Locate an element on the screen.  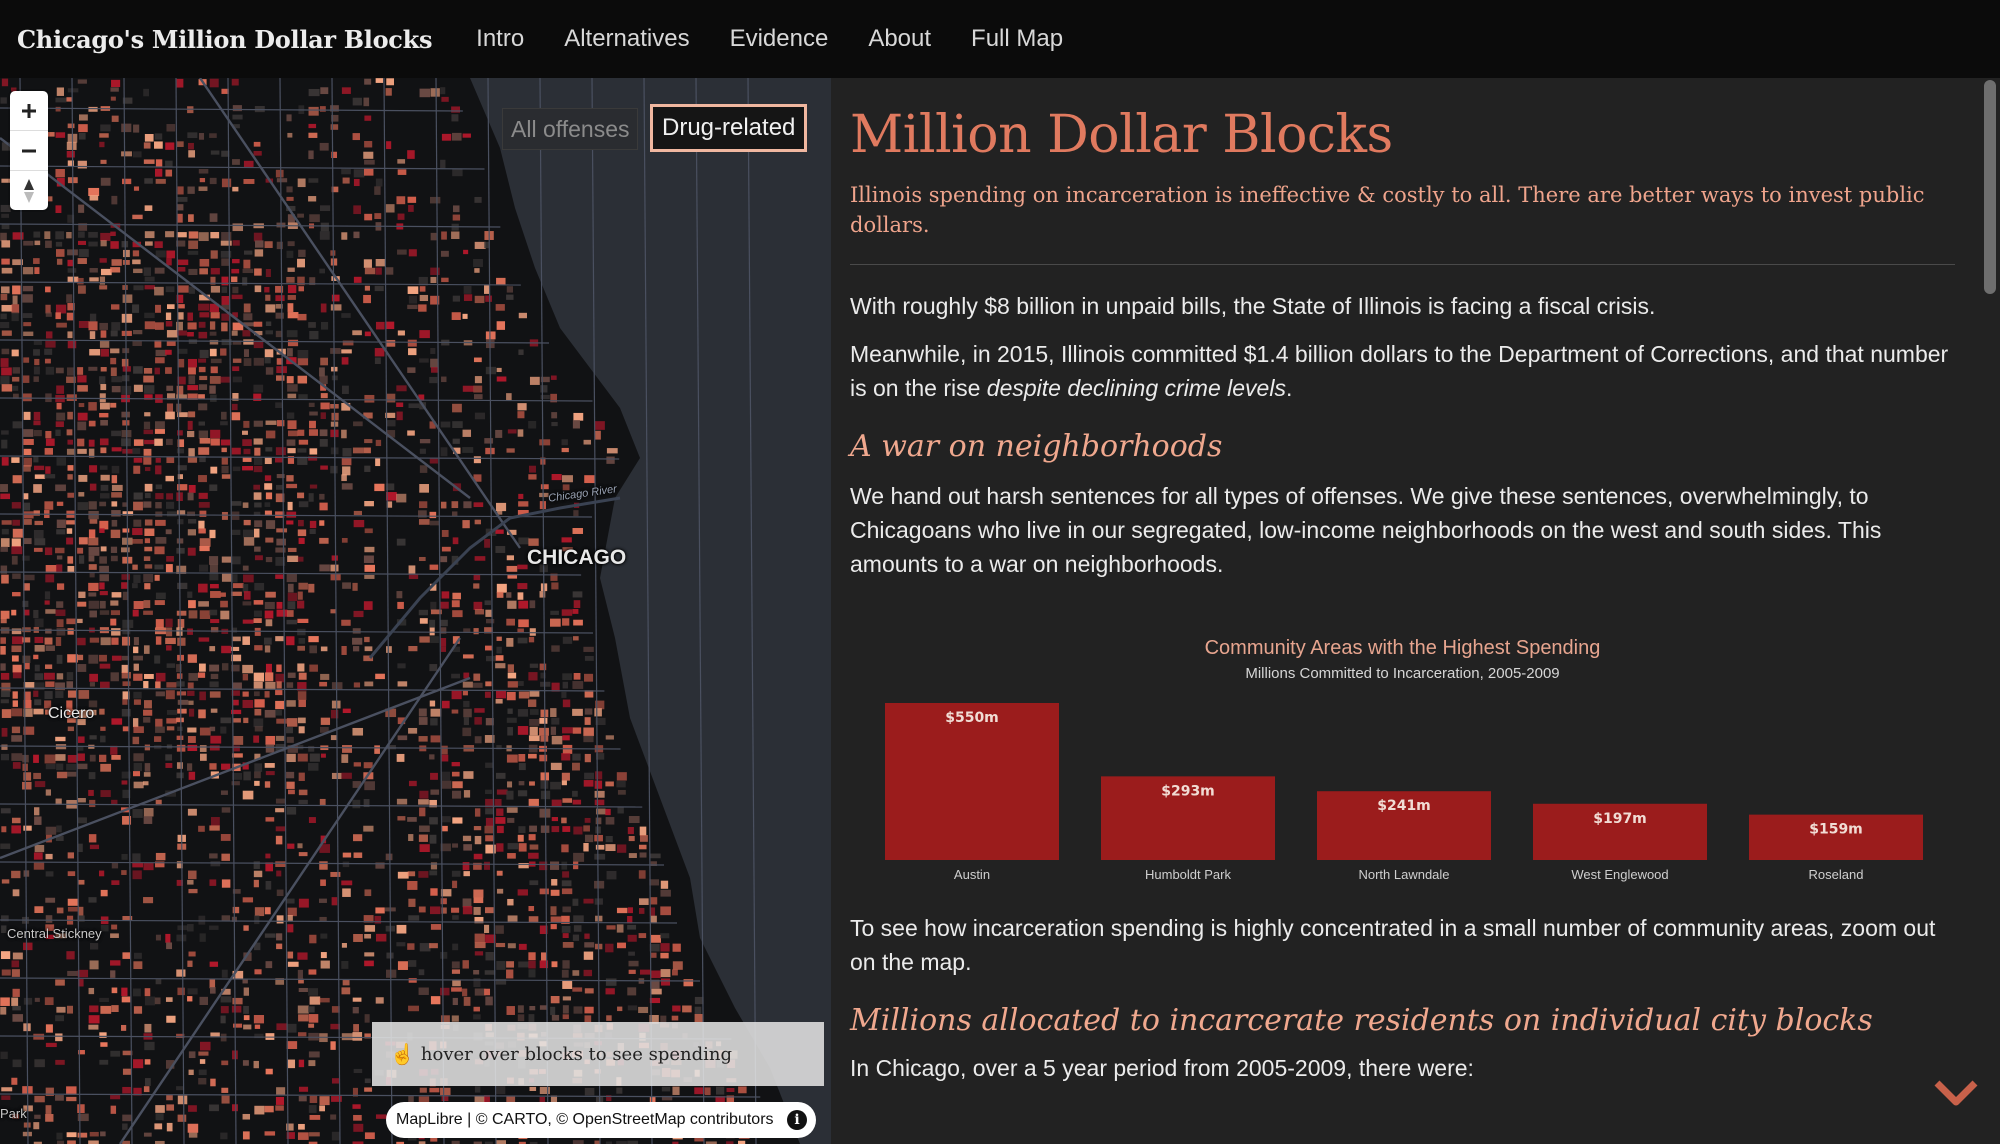
zoom-in-button is located at coordinates (29, 111).